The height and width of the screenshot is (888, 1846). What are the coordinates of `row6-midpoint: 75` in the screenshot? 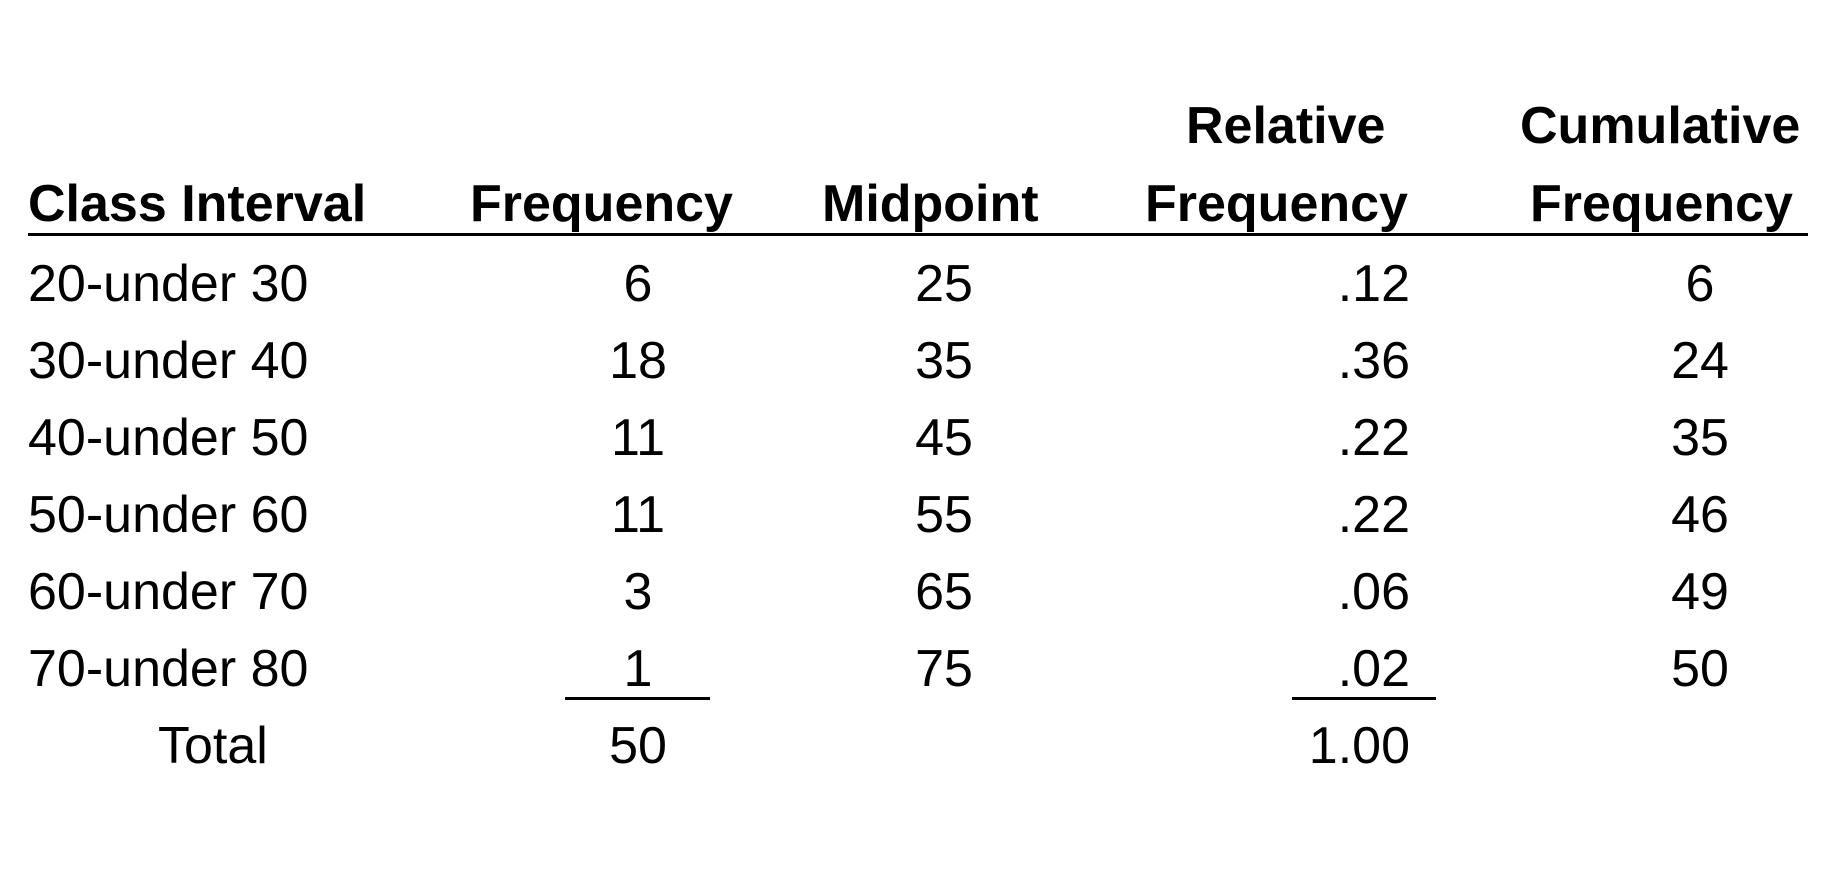 It's located at (944, 669).